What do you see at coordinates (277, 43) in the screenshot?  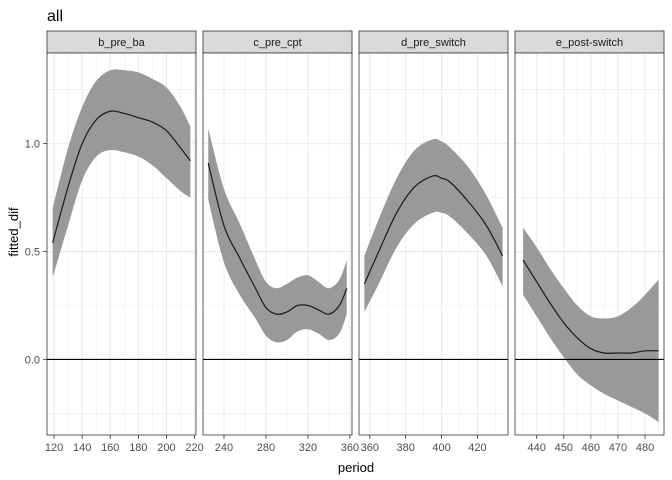 I see `strip-label: c_pre_cpt` at bounding box center [277, 43].